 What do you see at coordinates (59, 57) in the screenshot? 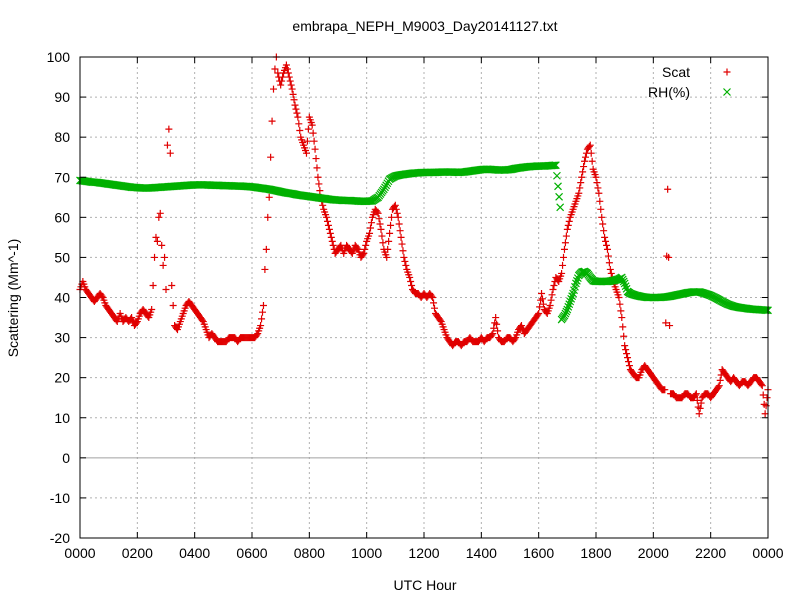
I see `y-tick-label: 100` at bounding box center [59, 57].